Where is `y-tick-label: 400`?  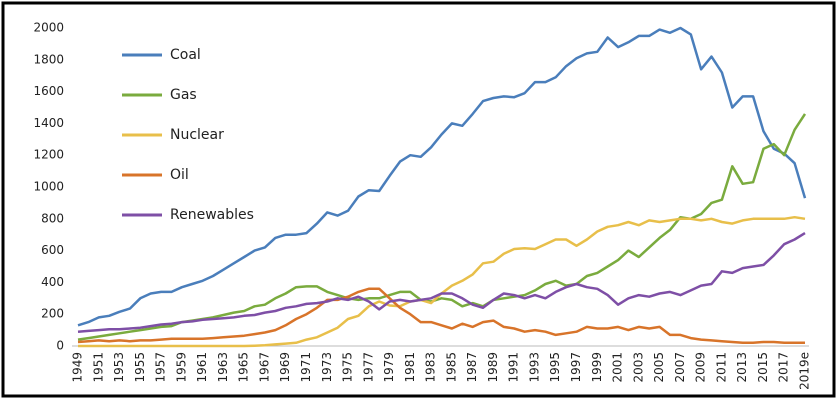 y-tick-label: 400 is located at coordinates (52, 282).